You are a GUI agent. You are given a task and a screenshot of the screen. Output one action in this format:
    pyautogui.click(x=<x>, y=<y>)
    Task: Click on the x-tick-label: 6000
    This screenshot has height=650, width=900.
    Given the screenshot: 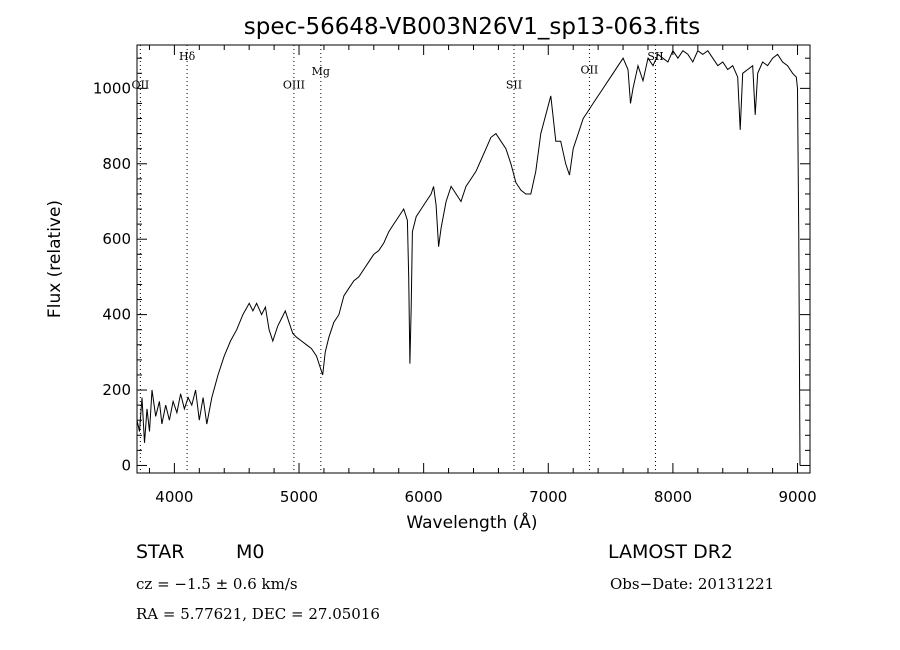 What is the action you would take?
    pyautogui.click(x=424, y=497)
    